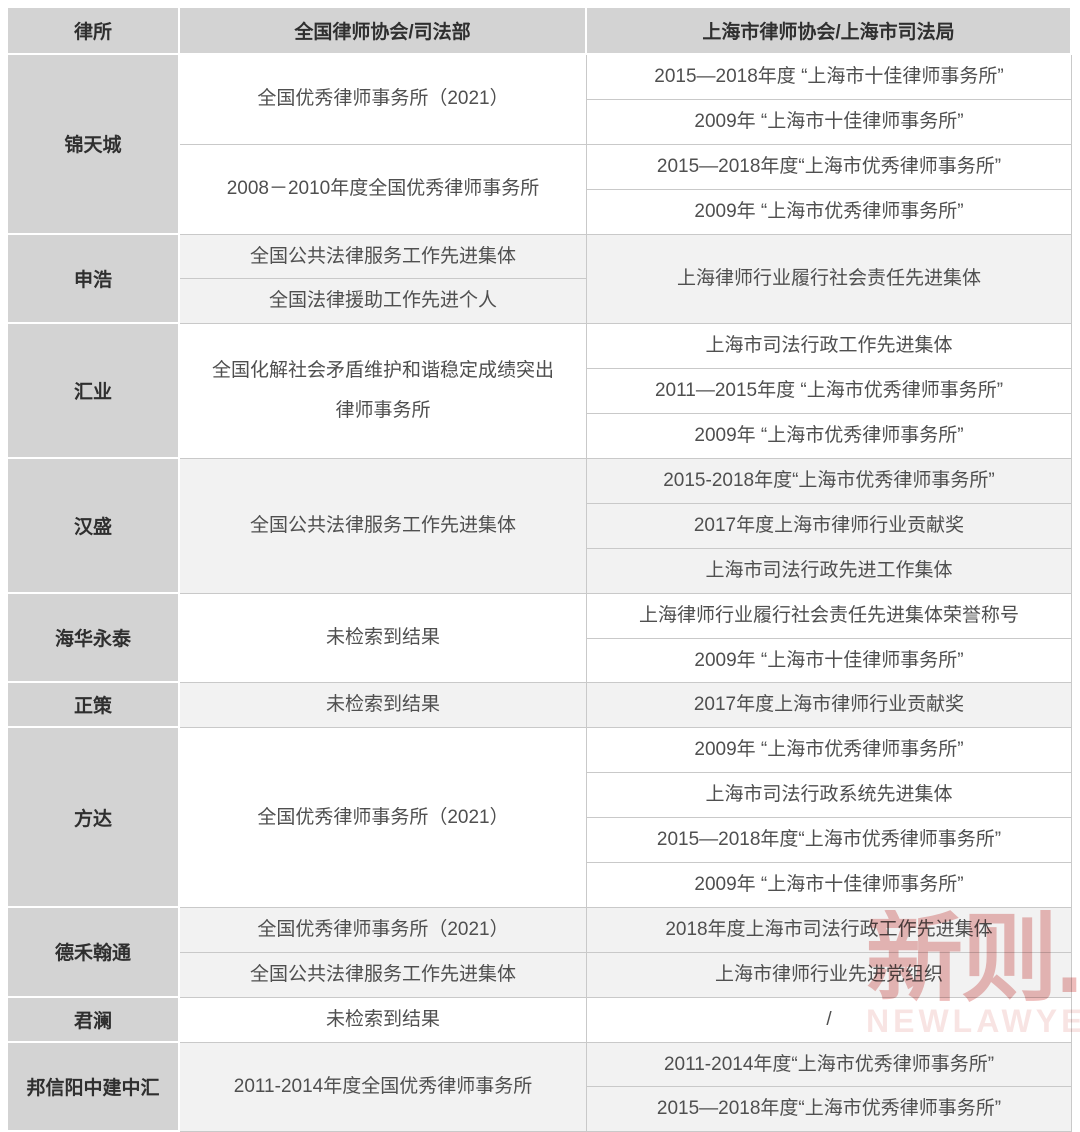 The width and height of the screenshot is (1080, 1132). I want to click on table-row: 全国公共法律服务工作先进集体 上海市律师行业先进党组织, so click(540, 975).